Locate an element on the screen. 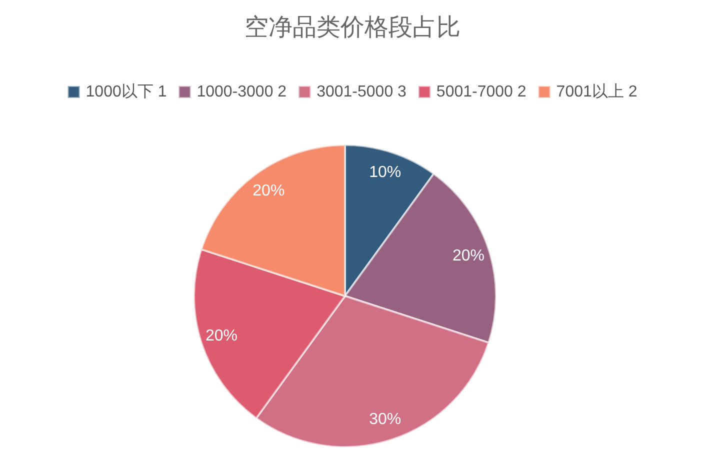  legend-label: 3001-5000 3 is located at coordinates (361, 92).